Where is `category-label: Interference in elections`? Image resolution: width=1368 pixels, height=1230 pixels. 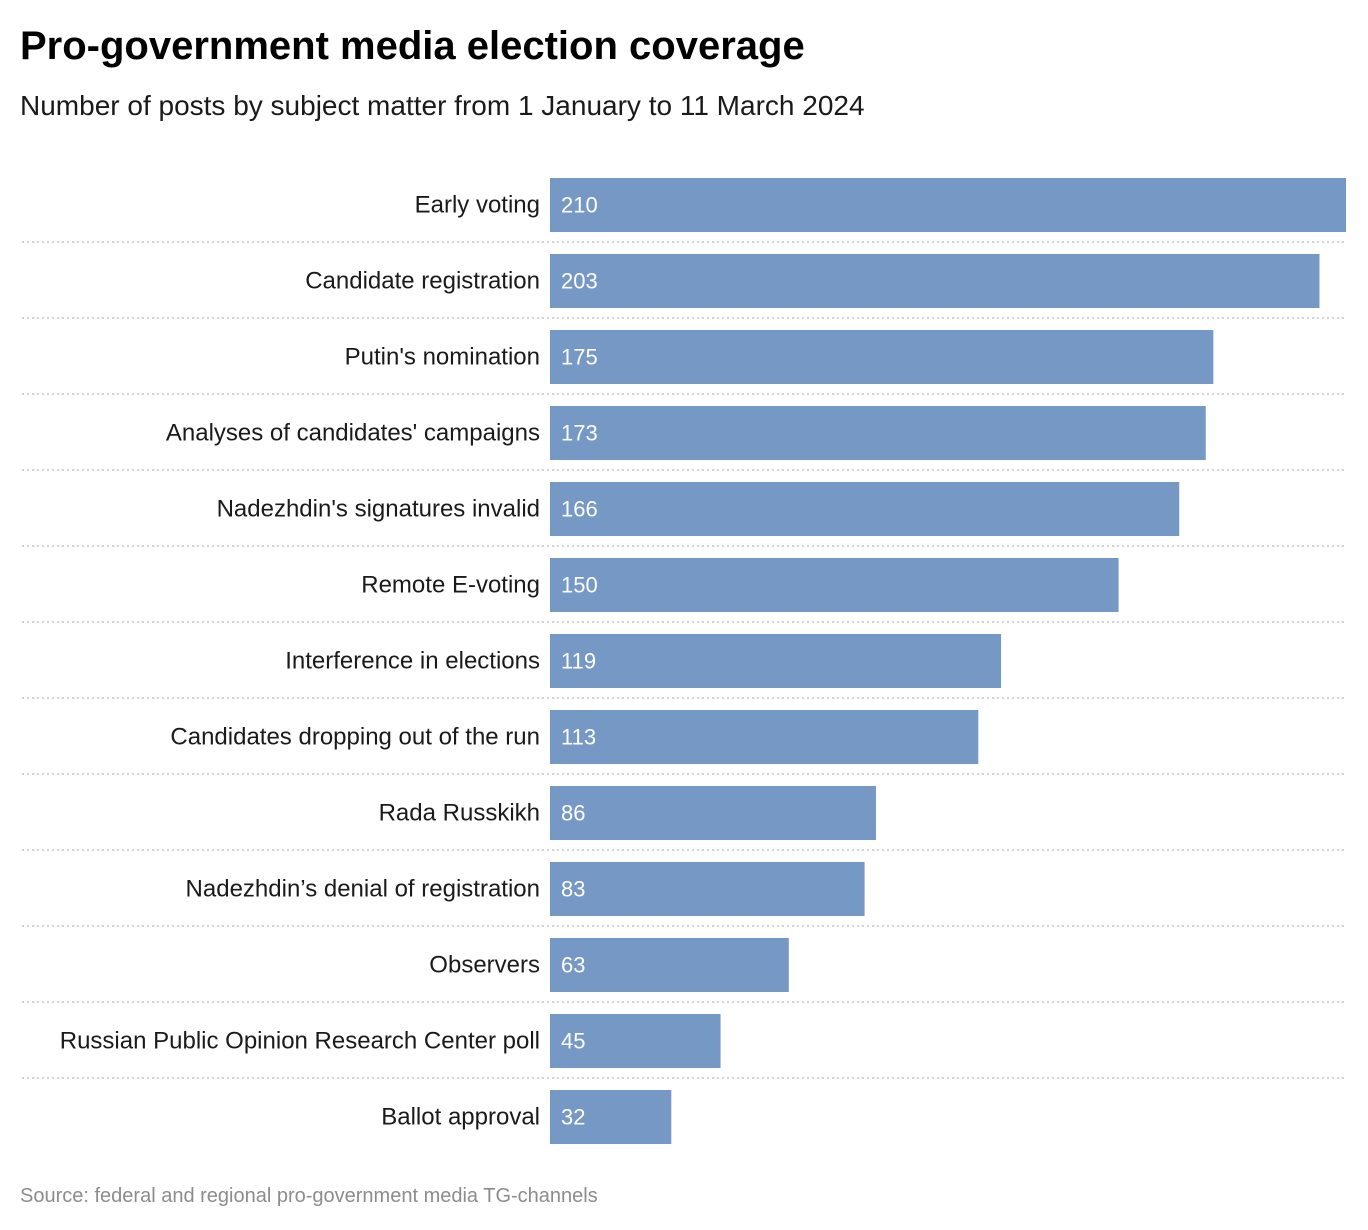 category-label: Interference in elections is located at coordinates (412, 661).